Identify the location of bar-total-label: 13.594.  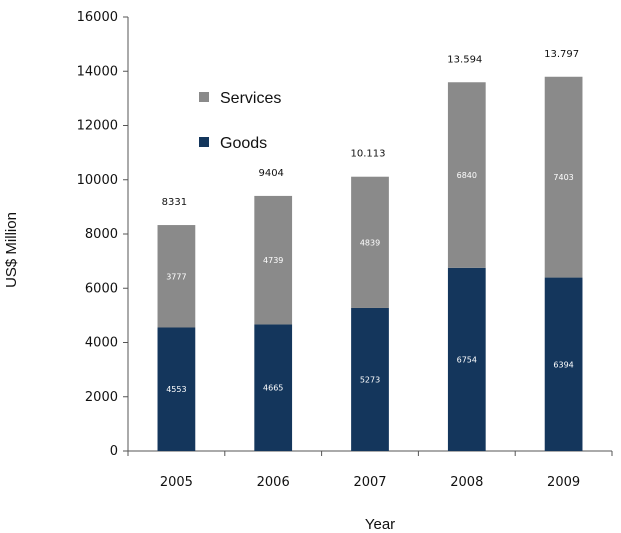
(464, 59).